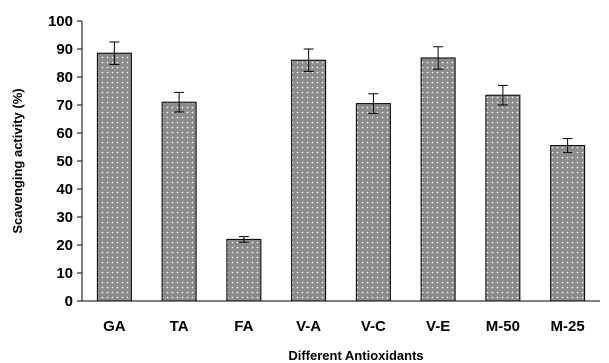 Image resolution: width=609 pixels, height=363 pixels. Describe the element at coordinates (179, 326) in the screenshot. I see `x-tick-label: TA` at that location.